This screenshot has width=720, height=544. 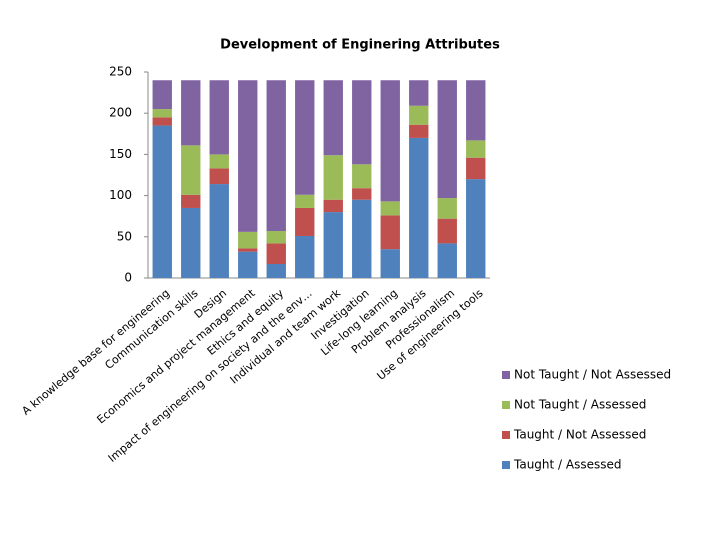 I want to click on legend-label: Taught / Assessed, so click(x=567, y=465).